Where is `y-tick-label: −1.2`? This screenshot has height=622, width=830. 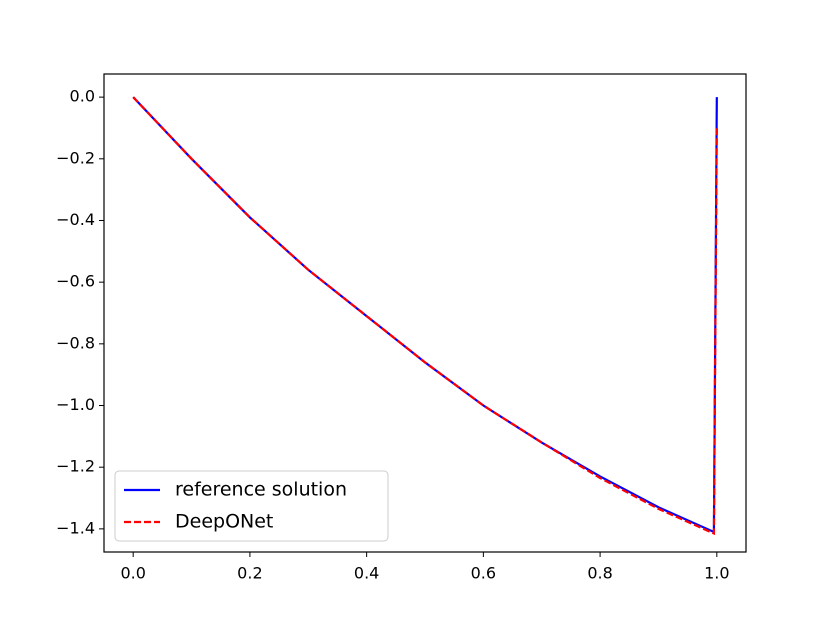 y-tick-label: −1.2 is located at coordinates (75, 466).